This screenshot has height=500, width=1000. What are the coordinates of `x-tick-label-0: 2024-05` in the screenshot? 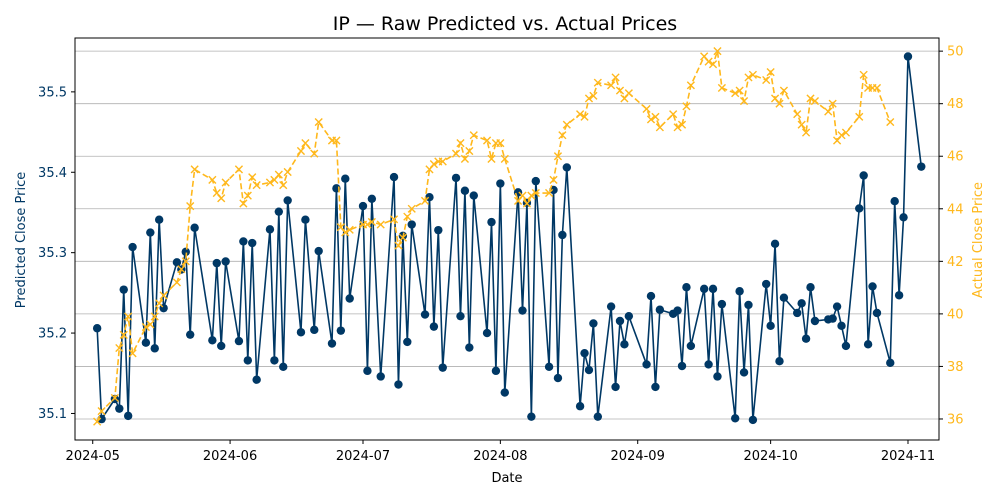 It's located at (93, 456).